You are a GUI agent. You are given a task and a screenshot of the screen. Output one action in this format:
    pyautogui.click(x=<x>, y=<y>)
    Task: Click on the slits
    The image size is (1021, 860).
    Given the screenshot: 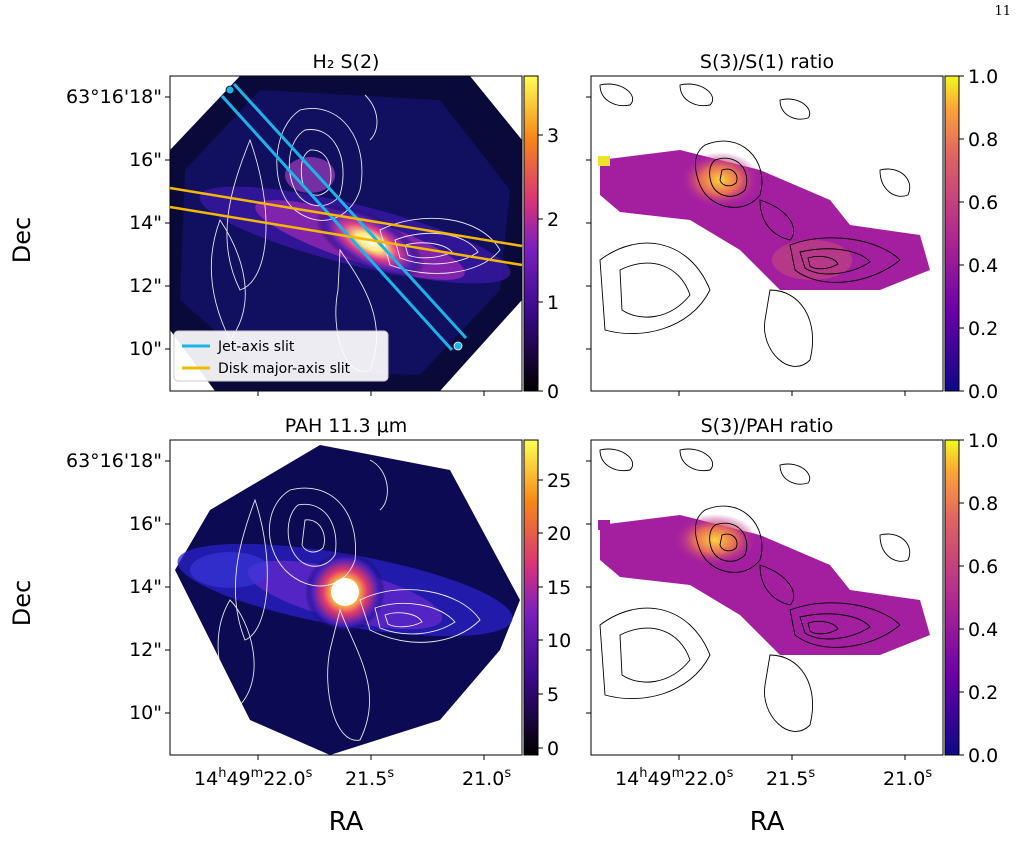 What is the action you would take?
    pyautogui.click(x=346, y=217)
    